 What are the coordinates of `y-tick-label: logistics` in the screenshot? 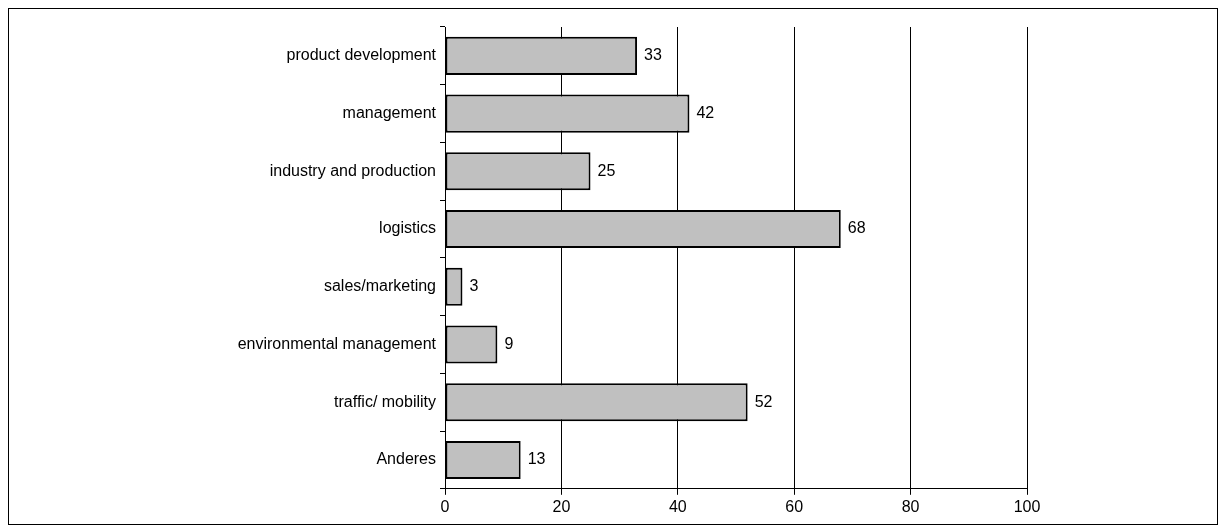 It's located at (407, 228).